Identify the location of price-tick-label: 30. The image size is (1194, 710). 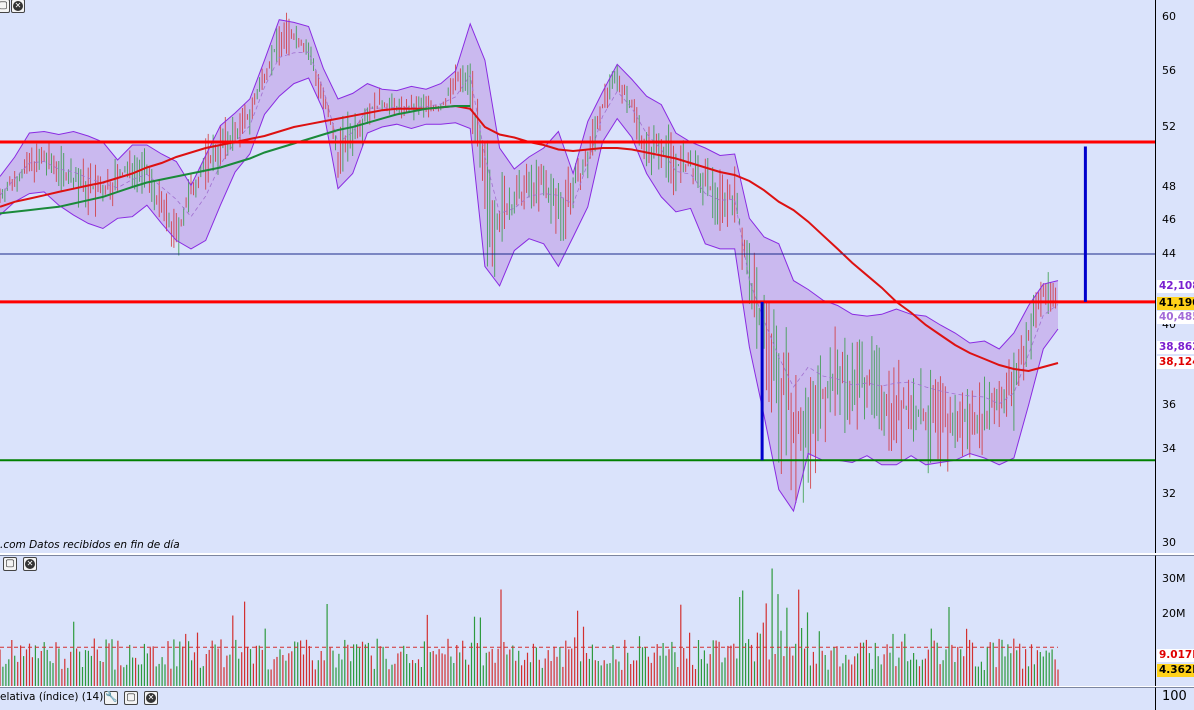
(1169, 542).